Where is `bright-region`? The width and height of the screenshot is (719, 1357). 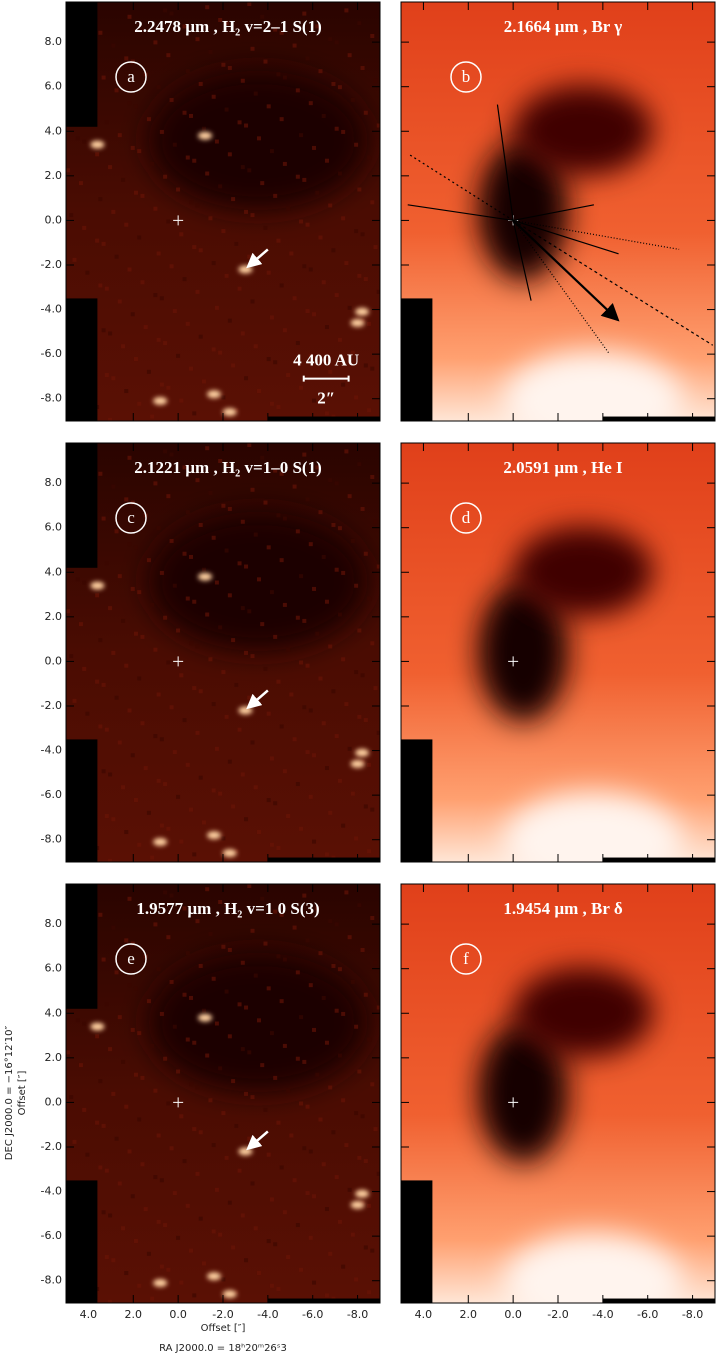 bright-region is located at coordinates (593, 386).